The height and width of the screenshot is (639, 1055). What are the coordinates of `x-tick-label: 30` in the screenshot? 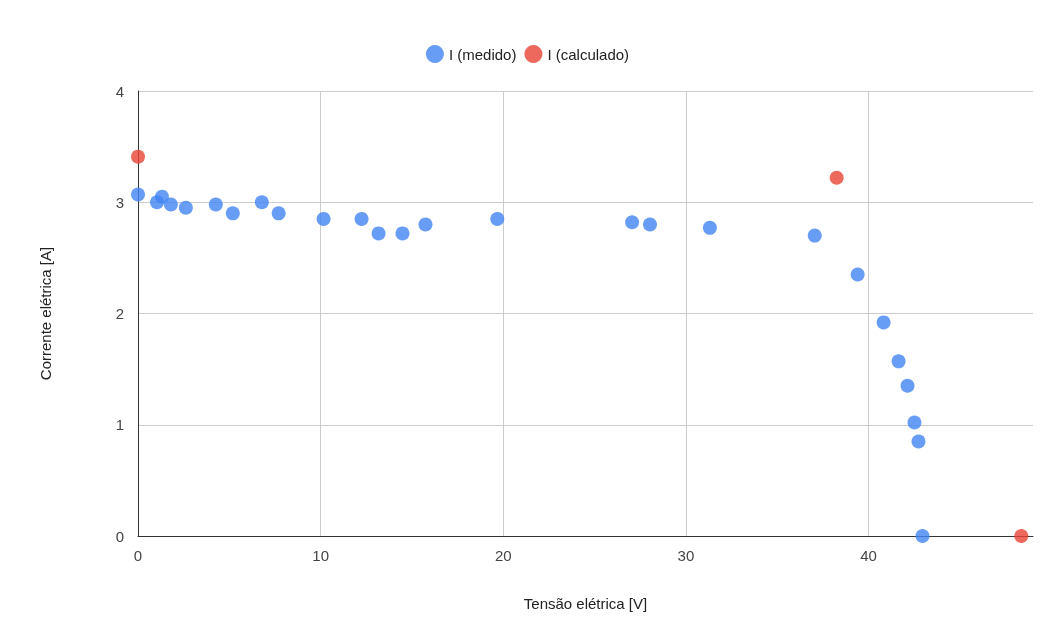 It's located at (686, 555).